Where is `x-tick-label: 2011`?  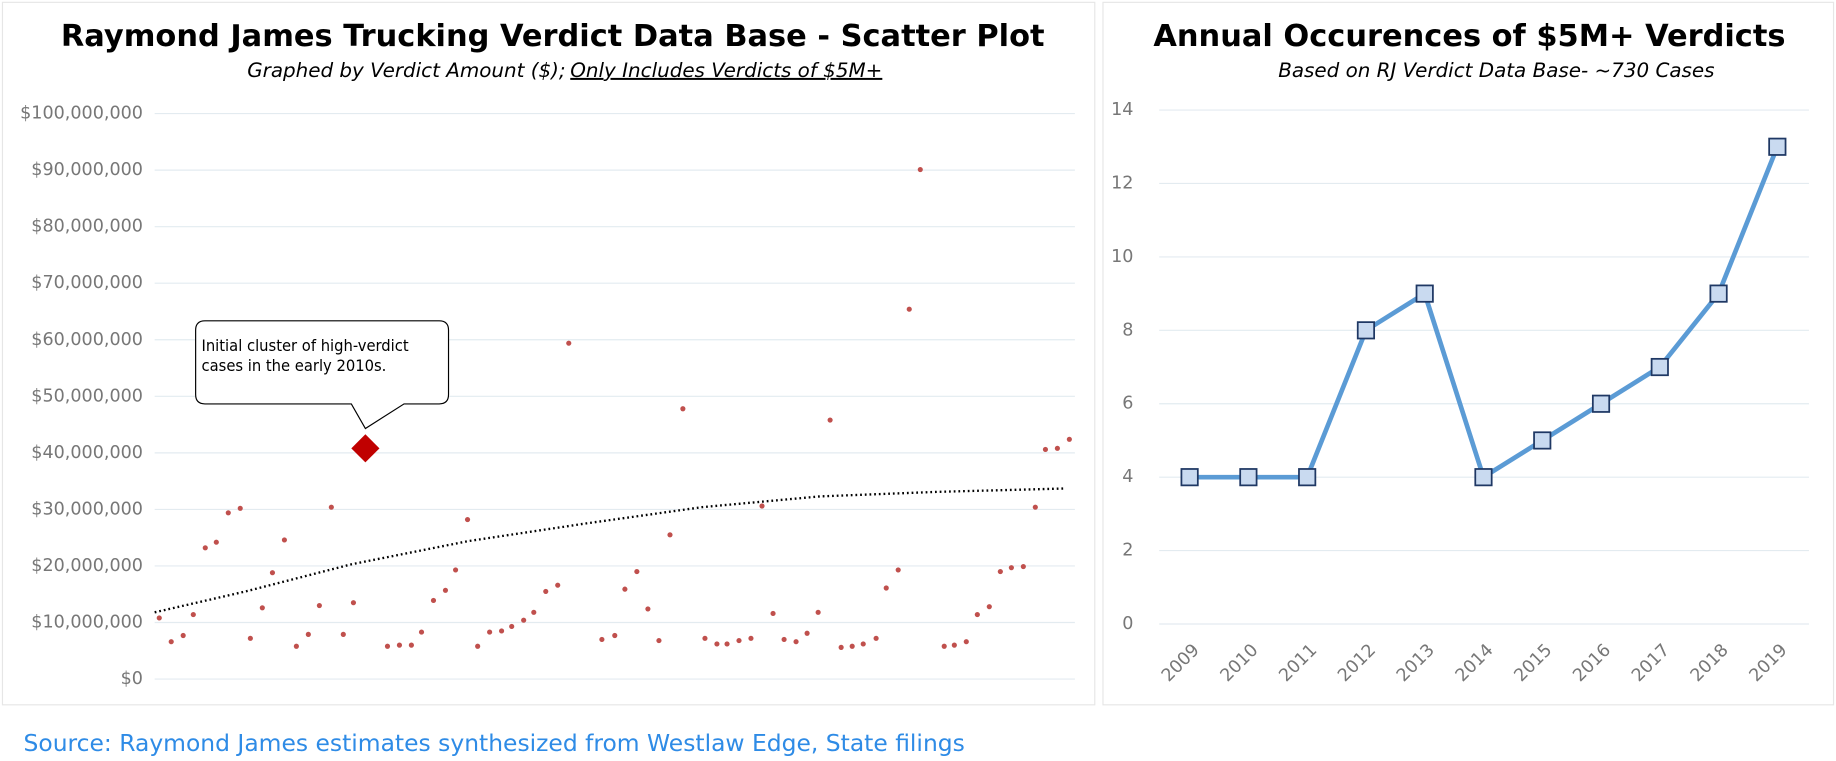
x-tick-label: 2011 is located at coordinates (1299, 663).